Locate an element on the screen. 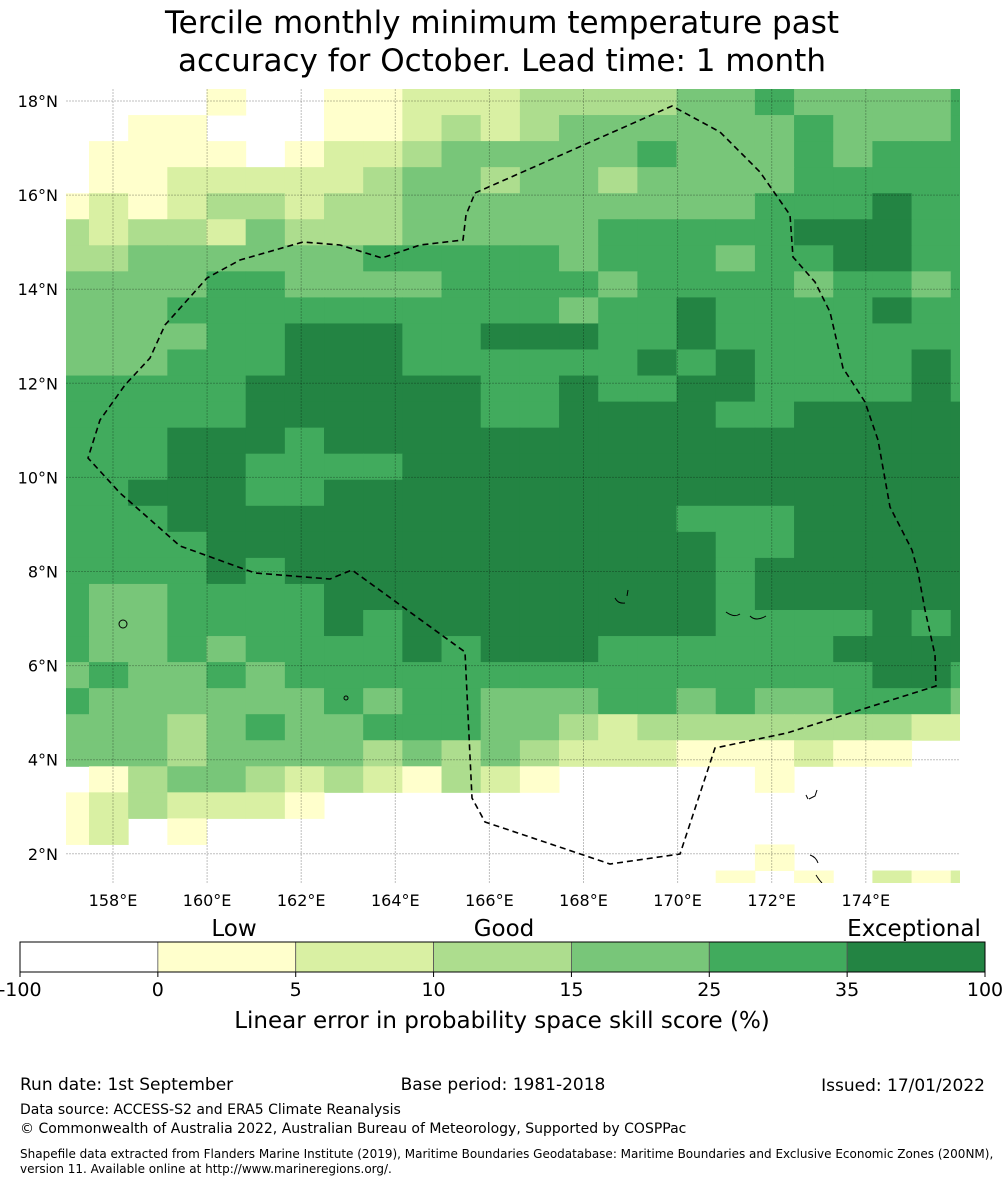 The image size is (1005, 1189). longitude-label: 168°E is located at coordinates (583, 900).